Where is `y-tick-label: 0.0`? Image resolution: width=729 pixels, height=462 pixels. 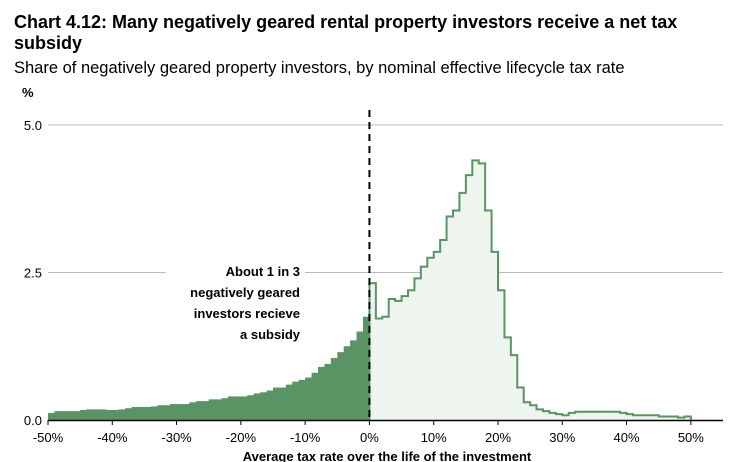
y-tick-label: 0.0 is located at coordinates (33, 420).